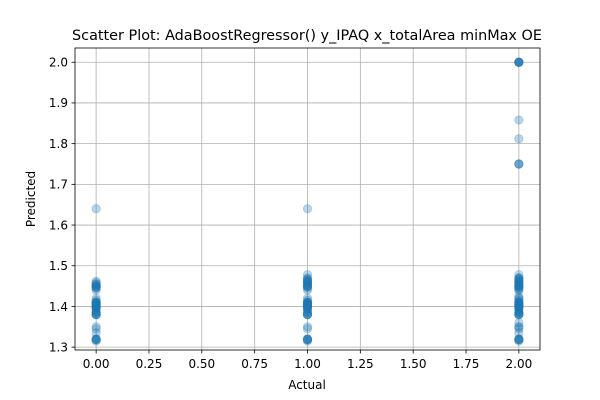 This screenshot has width=600, height=400. Describe the element at coordinates (58, 185) in the screenshot. I see `y-tick-label: 1.7` at that location.